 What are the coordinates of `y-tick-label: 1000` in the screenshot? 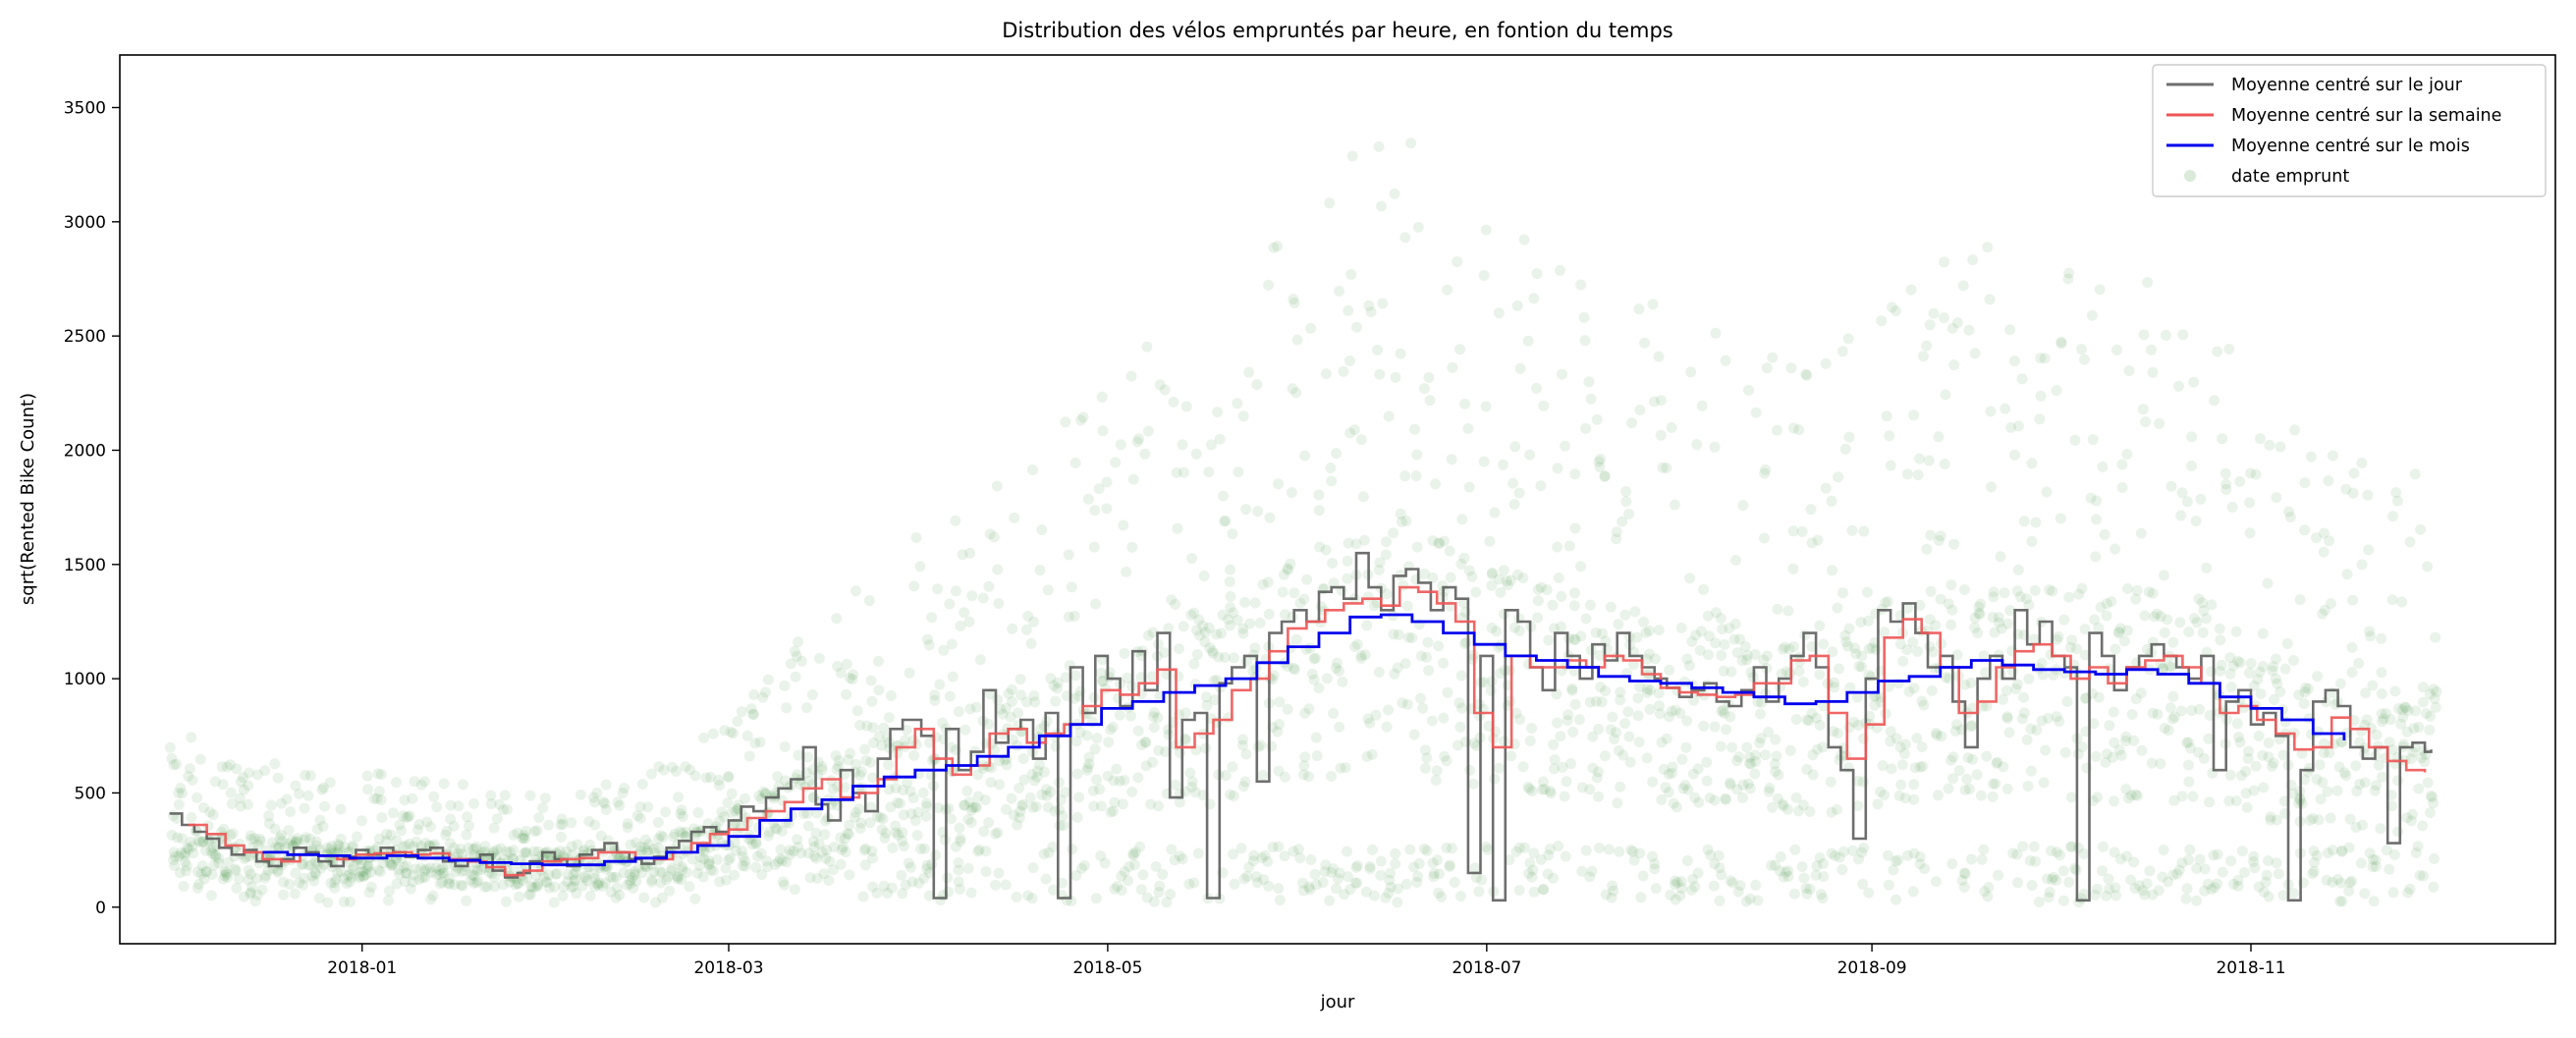 It's located at (85, 679).